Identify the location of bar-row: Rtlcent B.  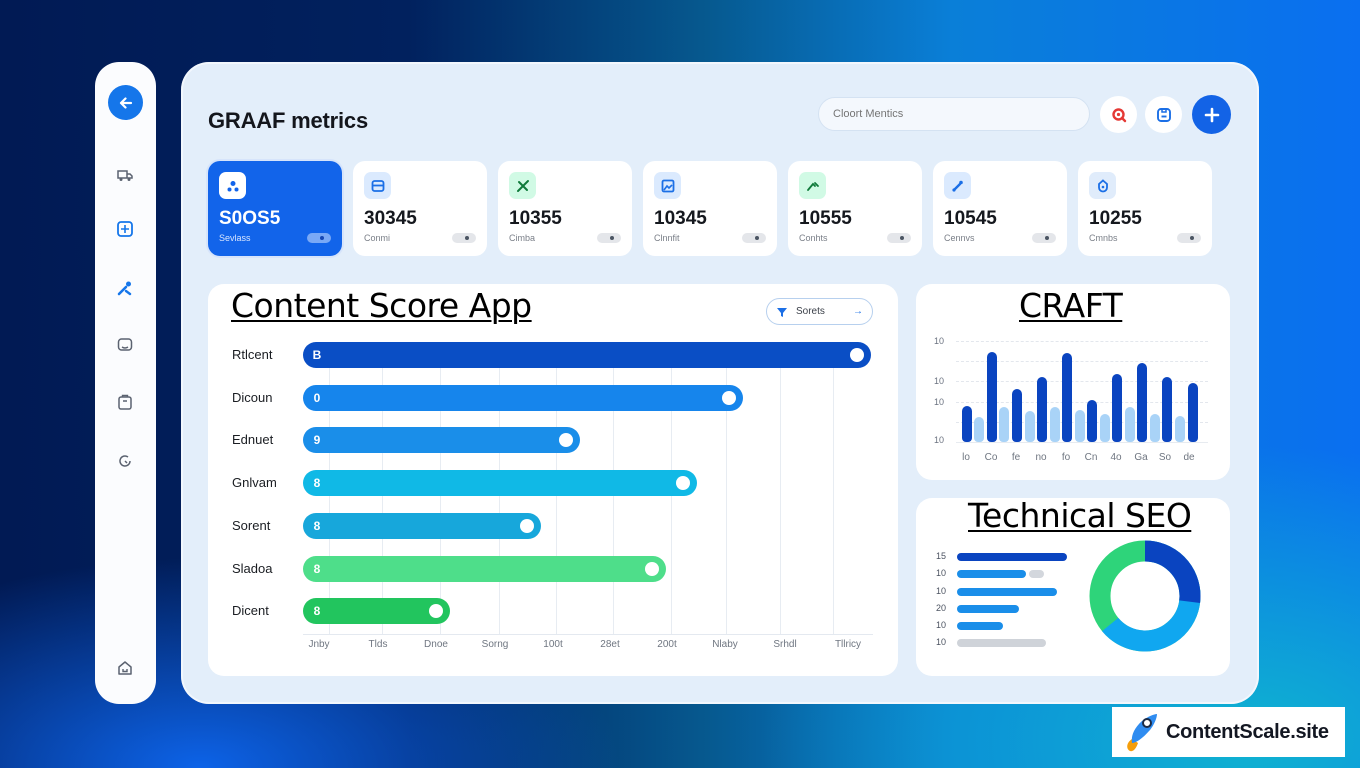
(553, 355).